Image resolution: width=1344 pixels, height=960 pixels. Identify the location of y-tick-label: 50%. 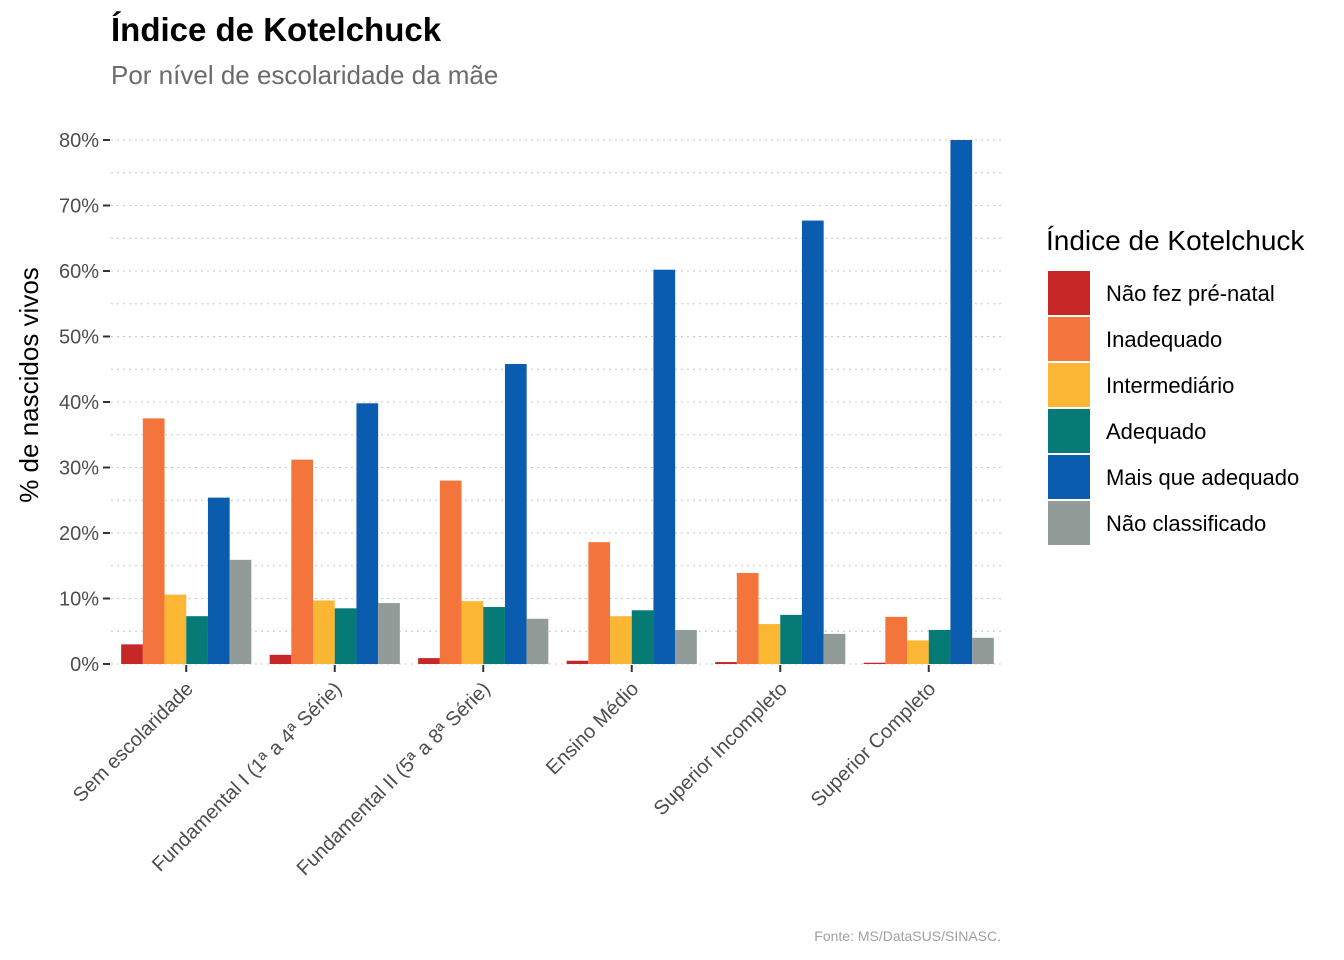
(79, 338).